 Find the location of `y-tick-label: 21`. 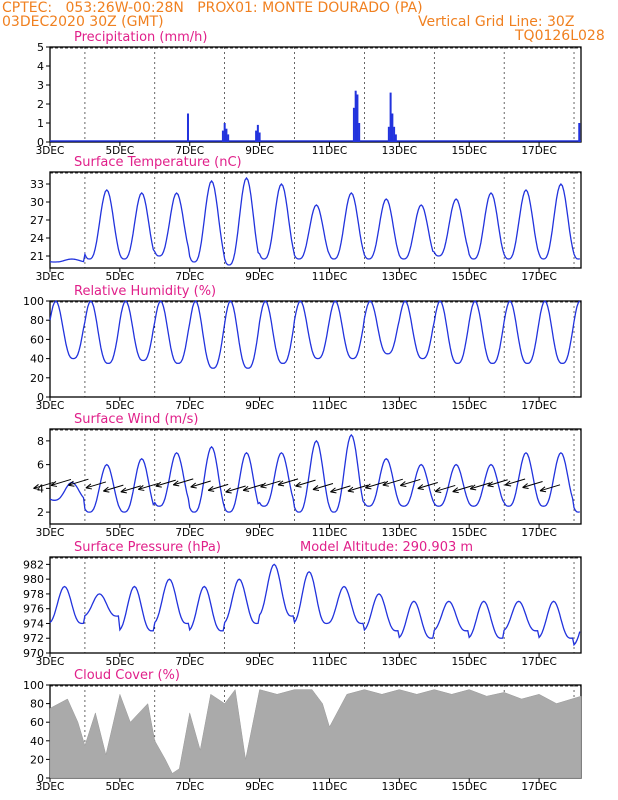

y-tick-label: 21 is located at coordinates (37, 256).